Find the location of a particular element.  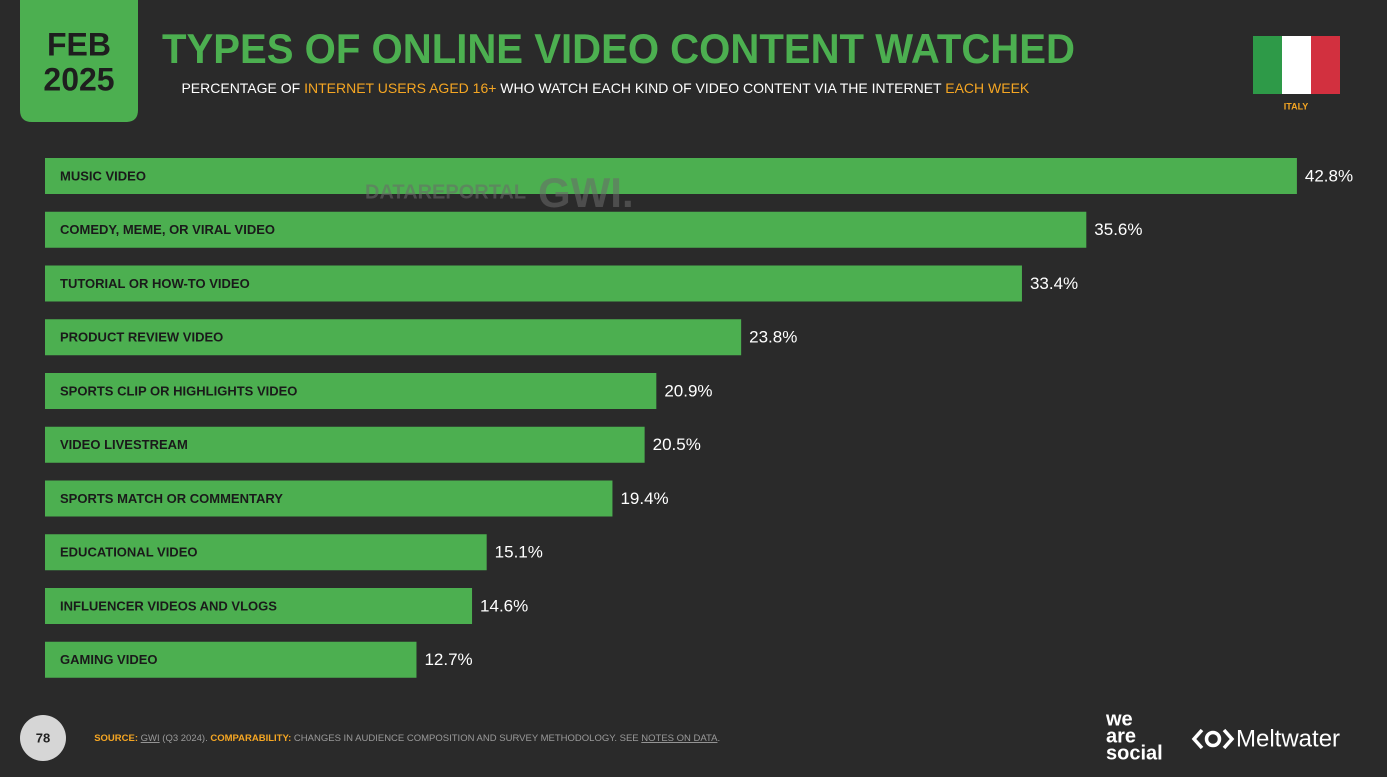

category-label: EDUCATIONAL VIDEO is located at coordinates (128, 552).